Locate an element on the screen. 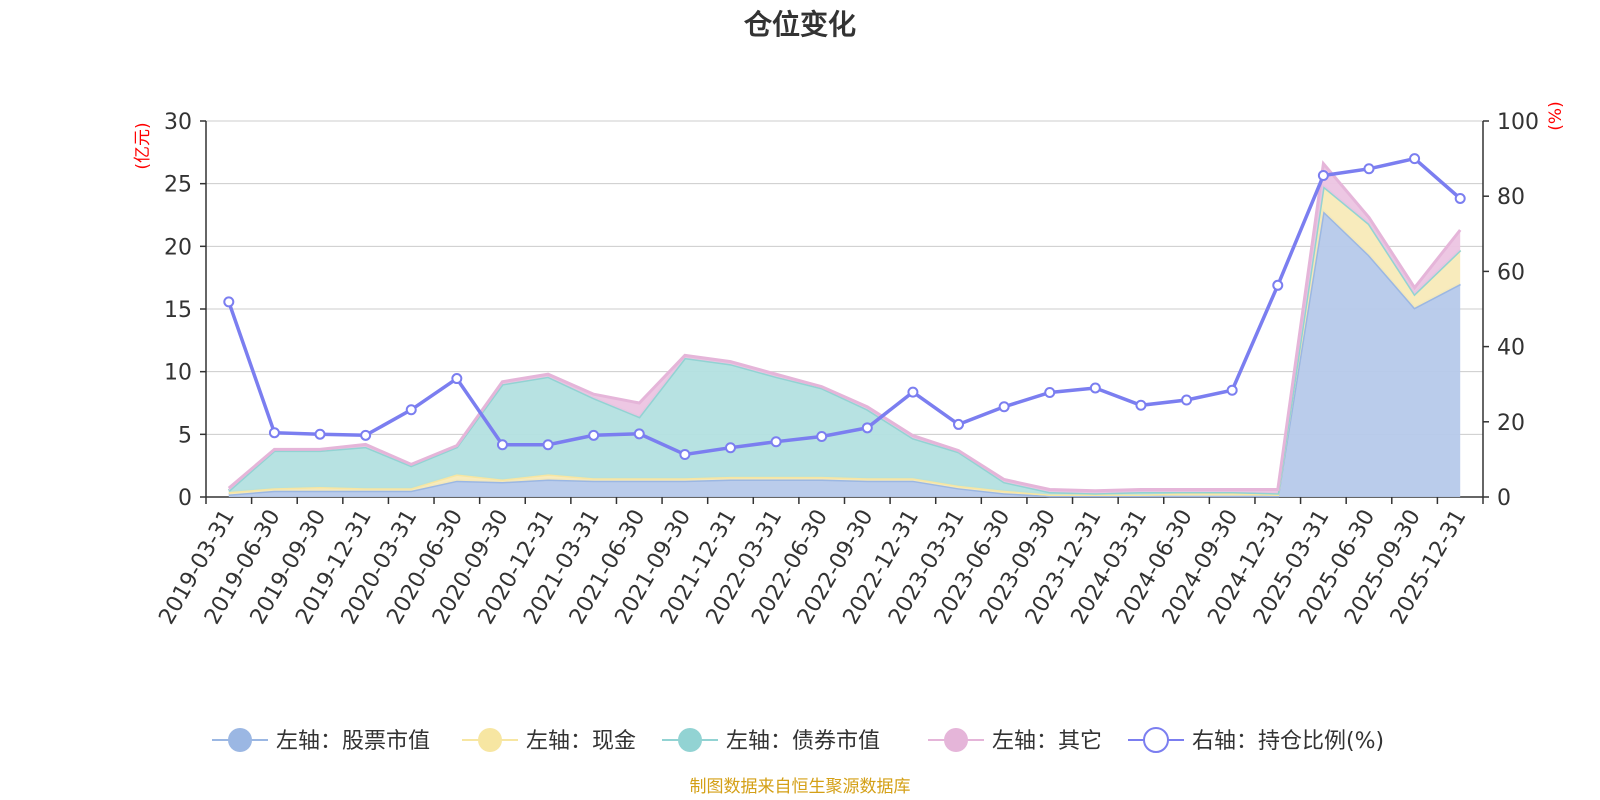  legend-item: 左轴：股票市值 is located at coordinates (321, 741).